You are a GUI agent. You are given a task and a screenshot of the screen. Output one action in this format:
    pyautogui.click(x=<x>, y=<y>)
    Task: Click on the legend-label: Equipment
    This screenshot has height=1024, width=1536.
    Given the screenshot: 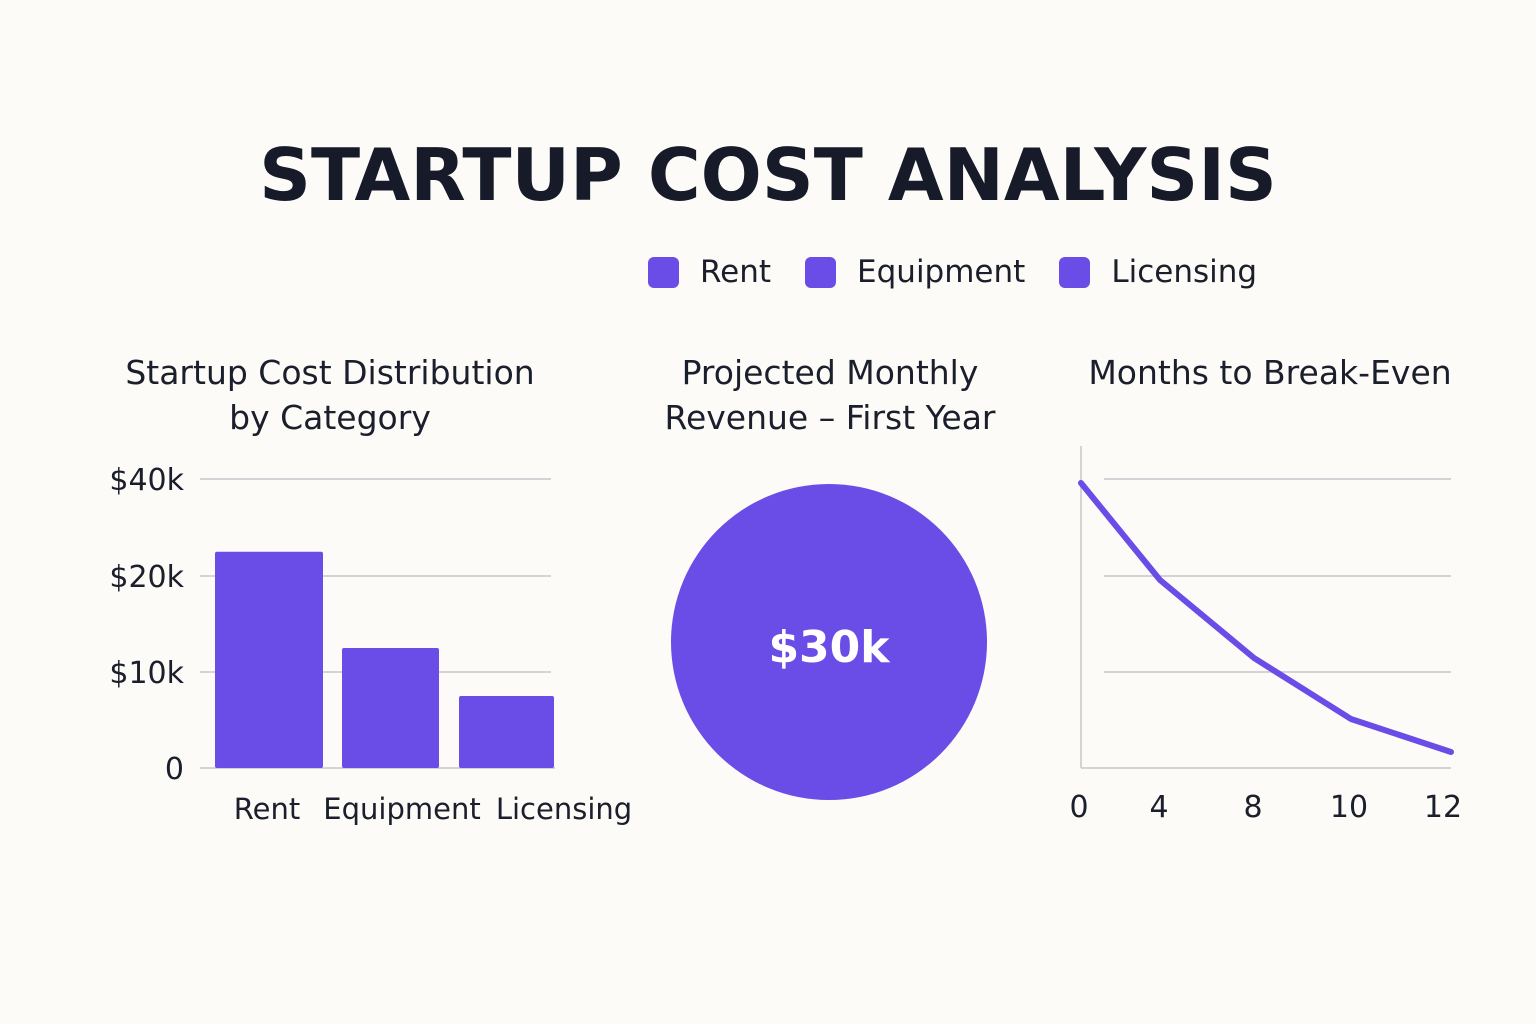 What is the action you would take?
    pyautogui.click(x=941, y=272)
    